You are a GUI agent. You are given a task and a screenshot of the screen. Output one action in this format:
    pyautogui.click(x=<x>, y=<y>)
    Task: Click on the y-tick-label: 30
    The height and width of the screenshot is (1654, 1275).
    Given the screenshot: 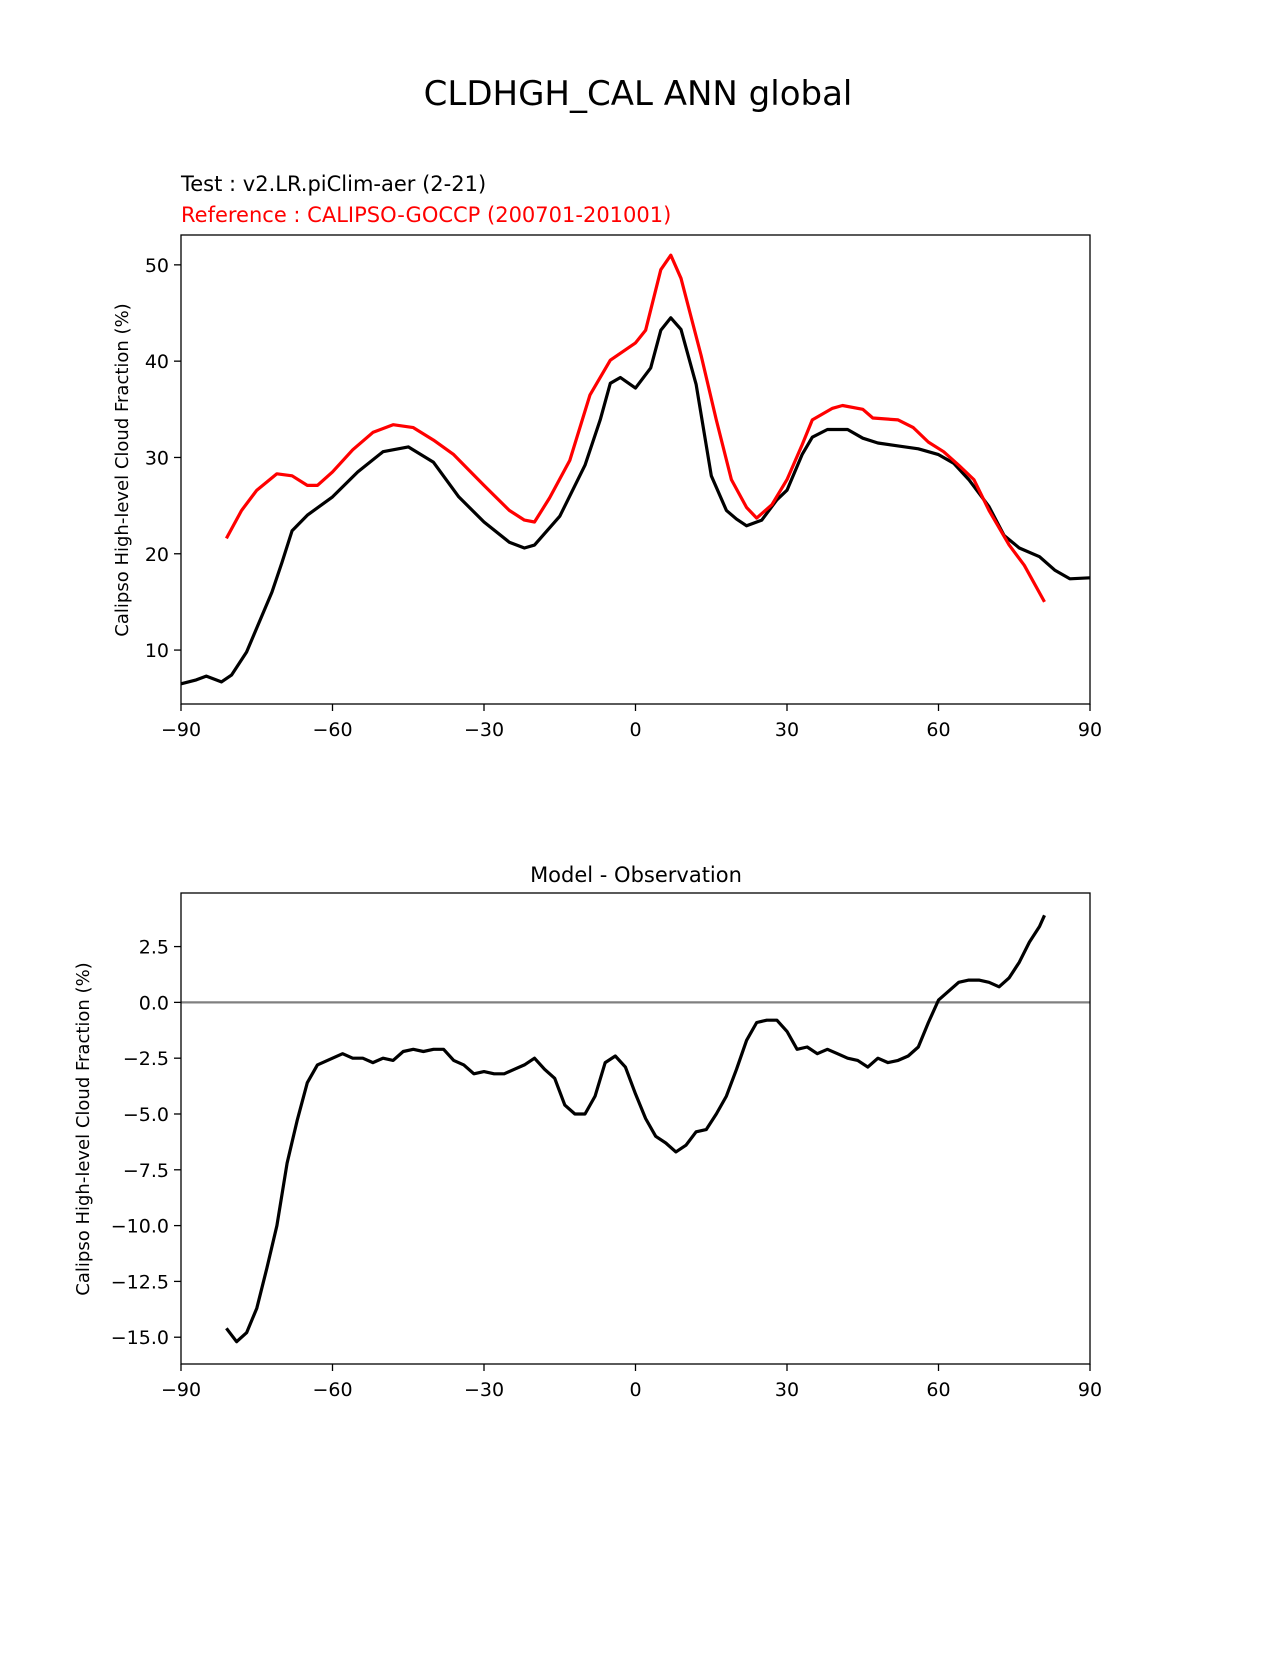 What is the action you would take?
    pyautogui.click(x=157, y=458)
    